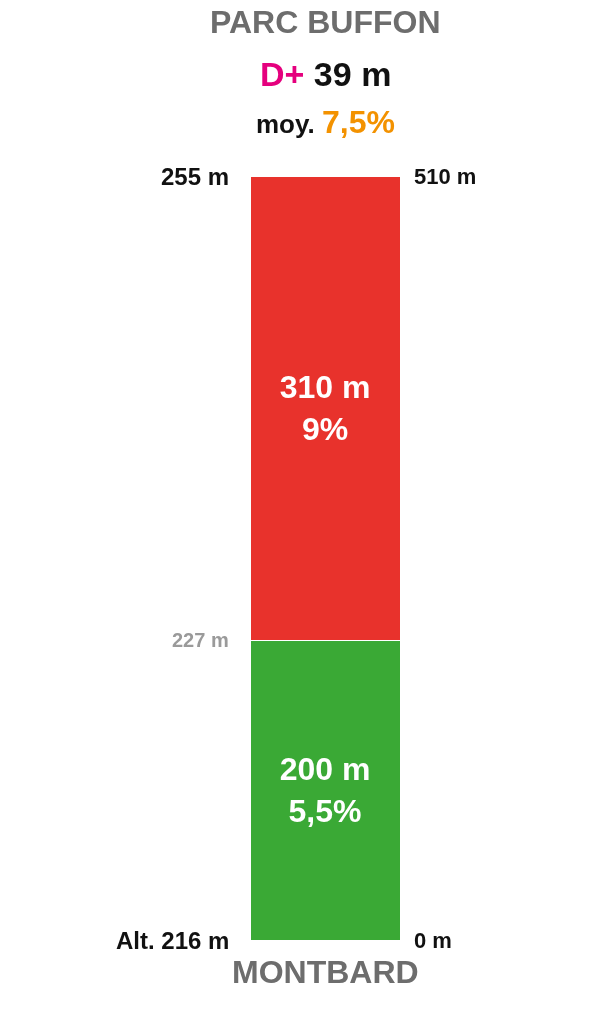  Describe the element at coordinates (195, 176) in the screenshot. I see `text: 255 m` at that location.